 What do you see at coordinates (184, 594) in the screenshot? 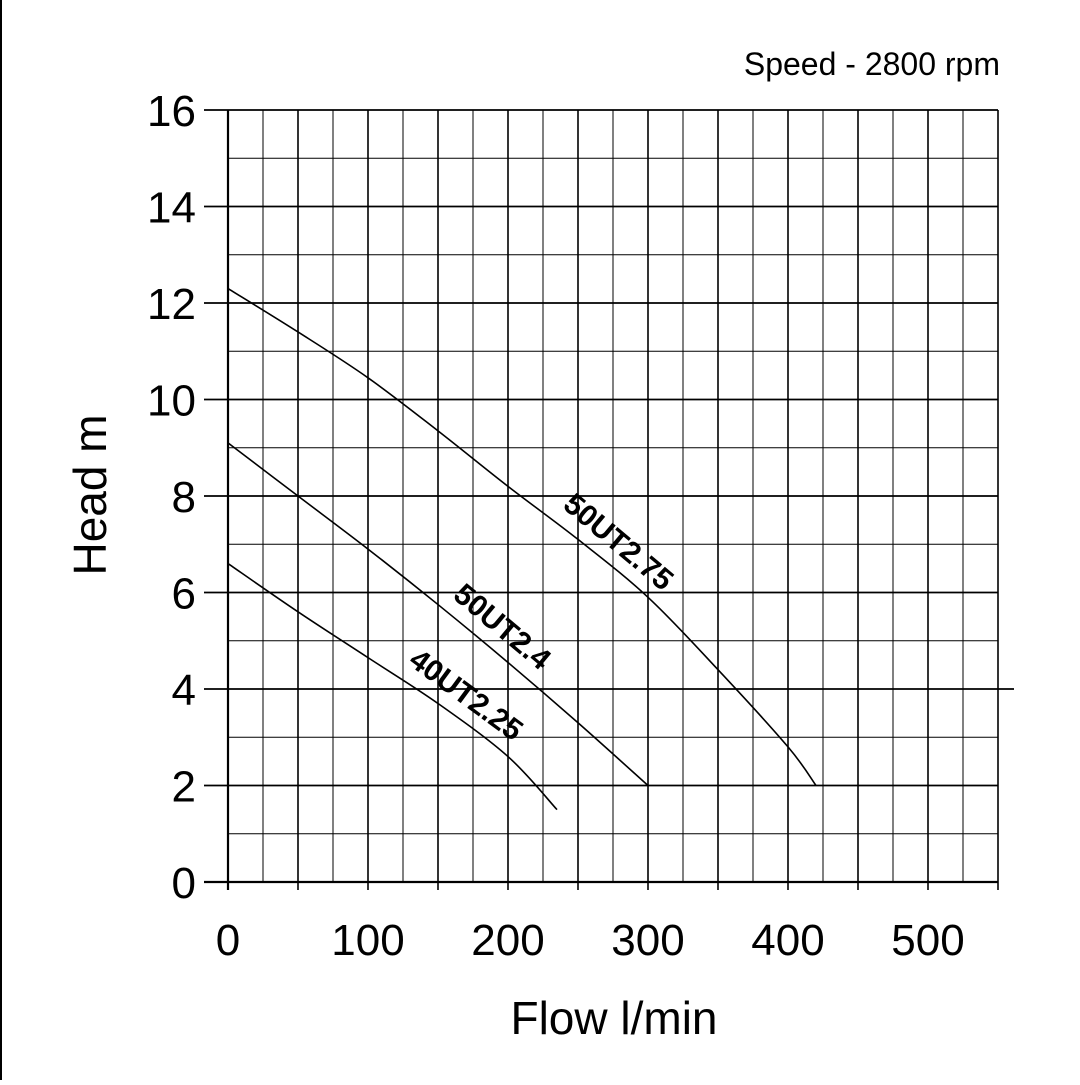
I see `y-tick-label: 6` at bounding box center [184, 594].